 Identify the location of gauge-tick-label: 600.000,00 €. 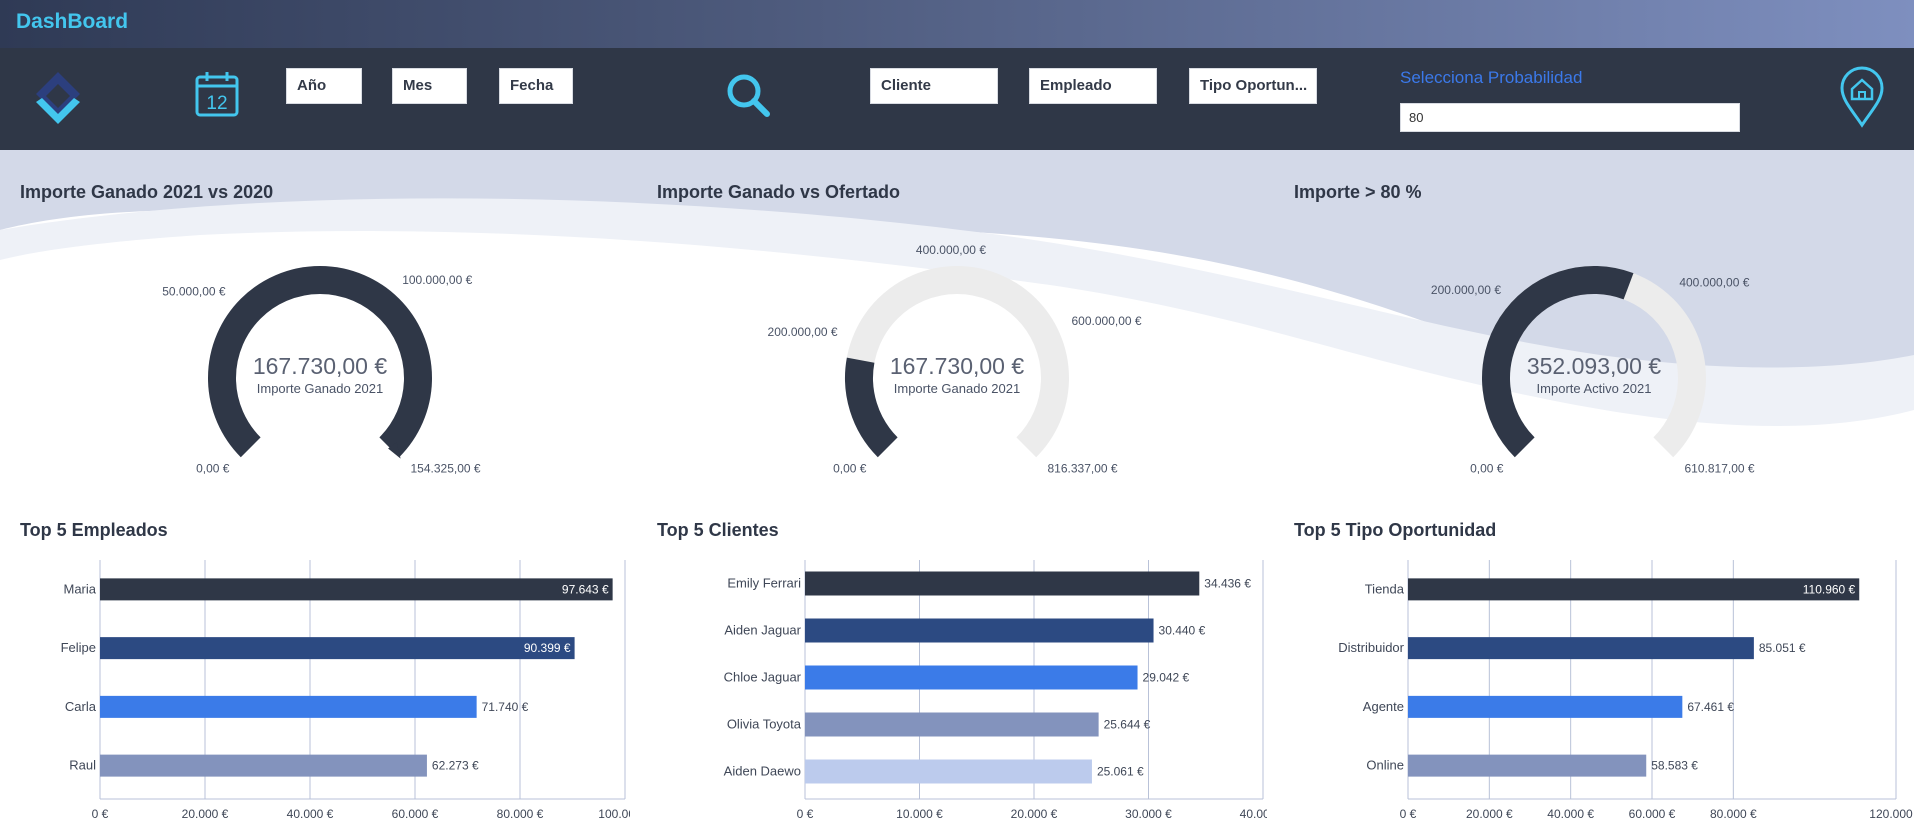
(1106, 321).